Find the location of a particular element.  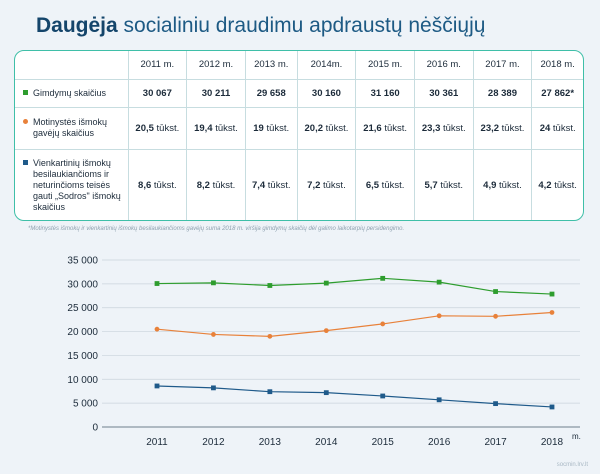

table-cell: 4,9 tūkst. is located at coordinates (502, 184).